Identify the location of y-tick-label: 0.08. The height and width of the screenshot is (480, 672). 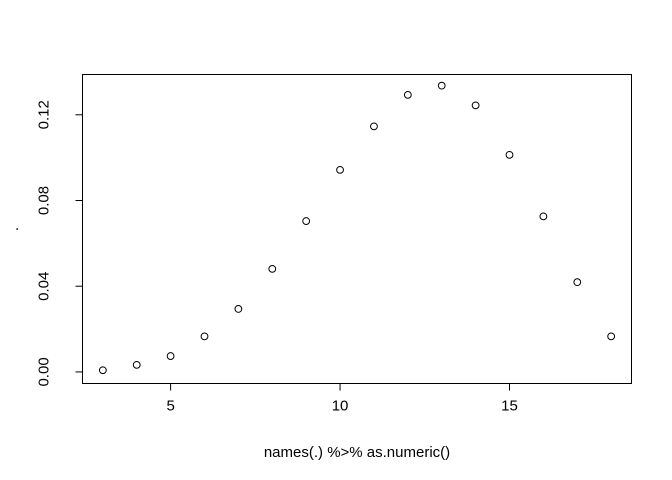
(44, 200).